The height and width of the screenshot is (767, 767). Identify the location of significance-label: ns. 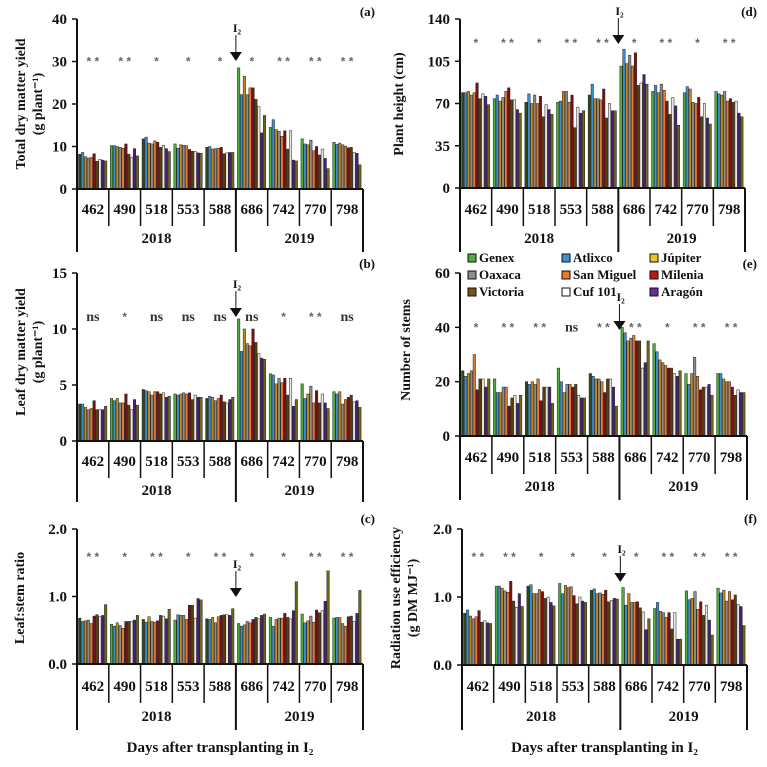
(252, 317).